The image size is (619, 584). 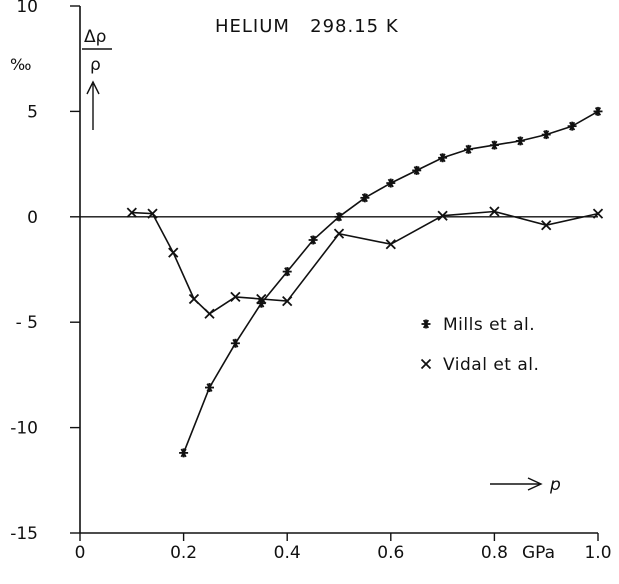 What do you see at coordinates (489, 325) in the screenshot?
I see `legend-label-mills: Mills et al.` at bounding box center [489, 325].